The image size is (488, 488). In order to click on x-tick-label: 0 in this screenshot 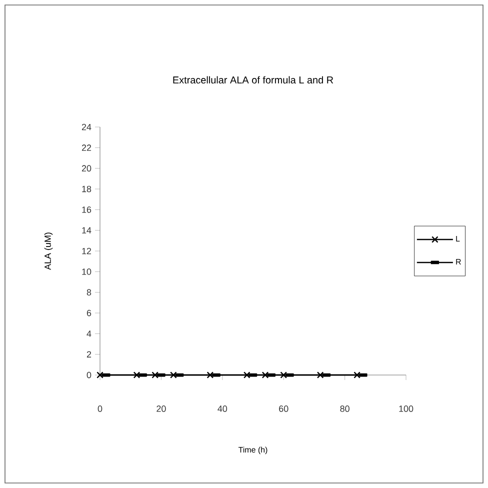, I will do `click(100, 409)`.